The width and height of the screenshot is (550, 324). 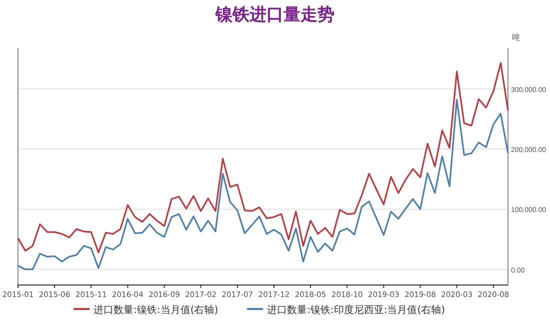 I want to click on y-axis-title: 吨, so click(x=516, y=37).